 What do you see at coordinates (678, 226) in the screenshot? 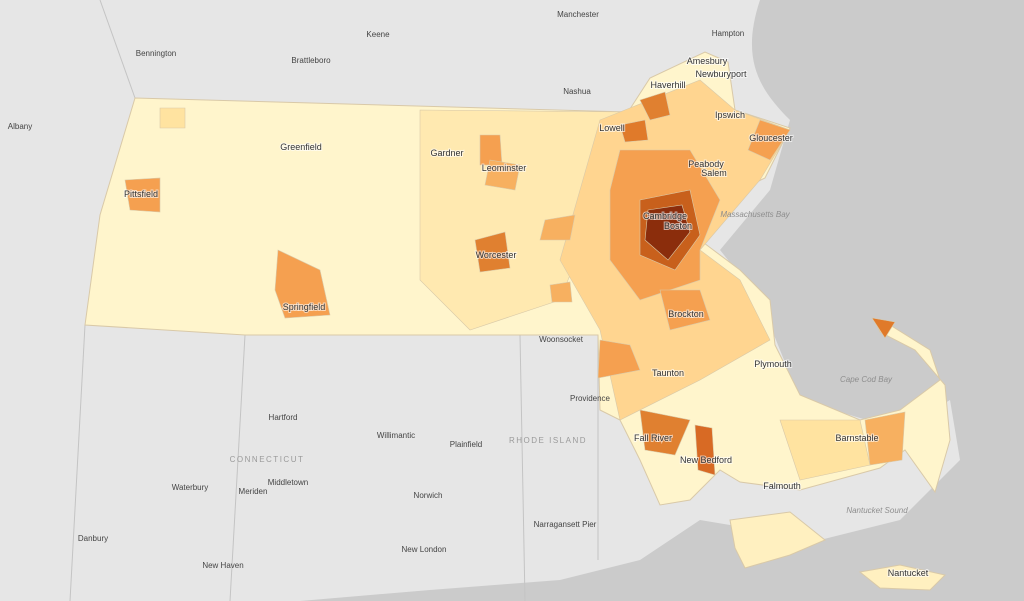
I see `place-label: Boston` at bounding box center [678, 226].